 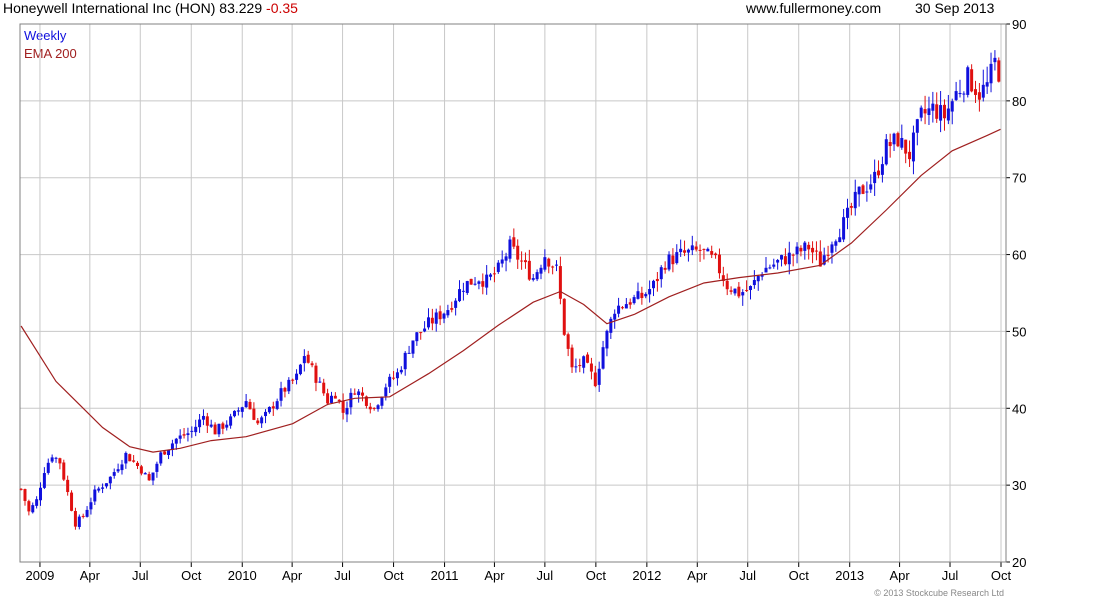 What do you see at coordinates (849, 575) in the screenshot?
I see `x-tick-label: 2013` at bounding box center [849, 575].